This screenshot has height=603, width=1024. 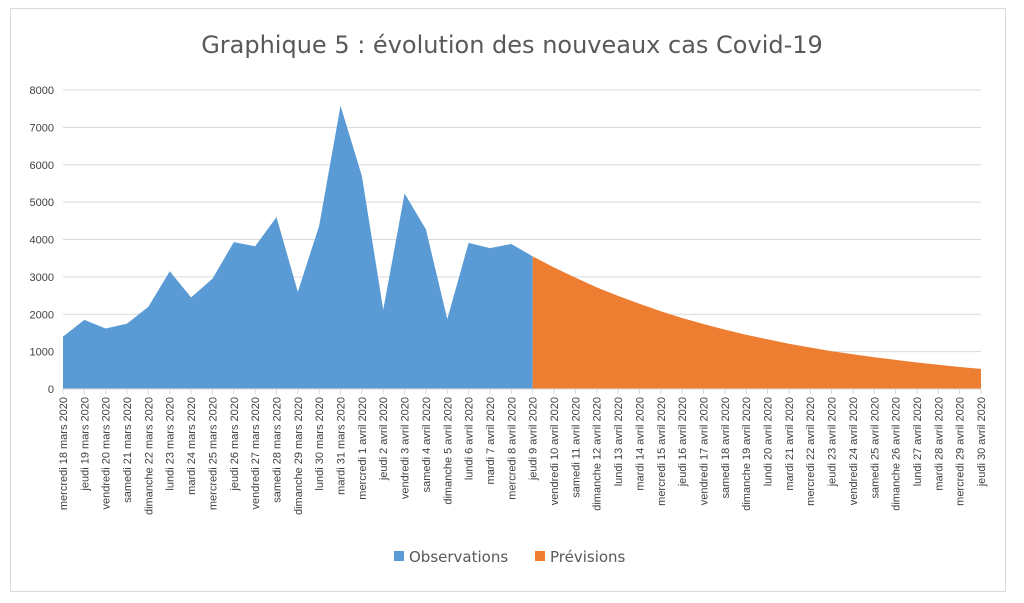 What do you see at coordinates (299, 456) in the screenshot?
I see `x-tick-label-11: dimanche 29 mars 2020` at bounding box center [299, 456].